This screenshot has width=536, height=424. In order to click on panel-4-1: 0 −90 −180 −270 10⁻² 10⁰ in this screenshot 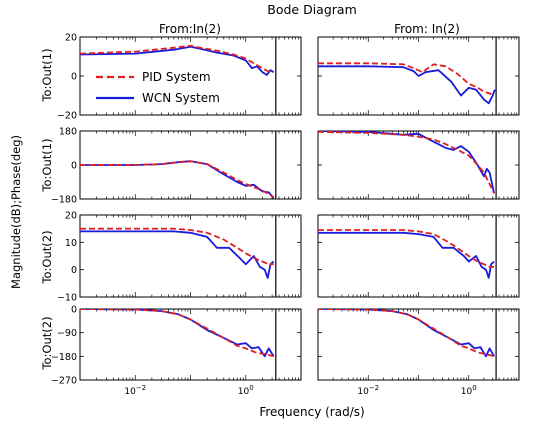, I will do `click(176, 351)`.